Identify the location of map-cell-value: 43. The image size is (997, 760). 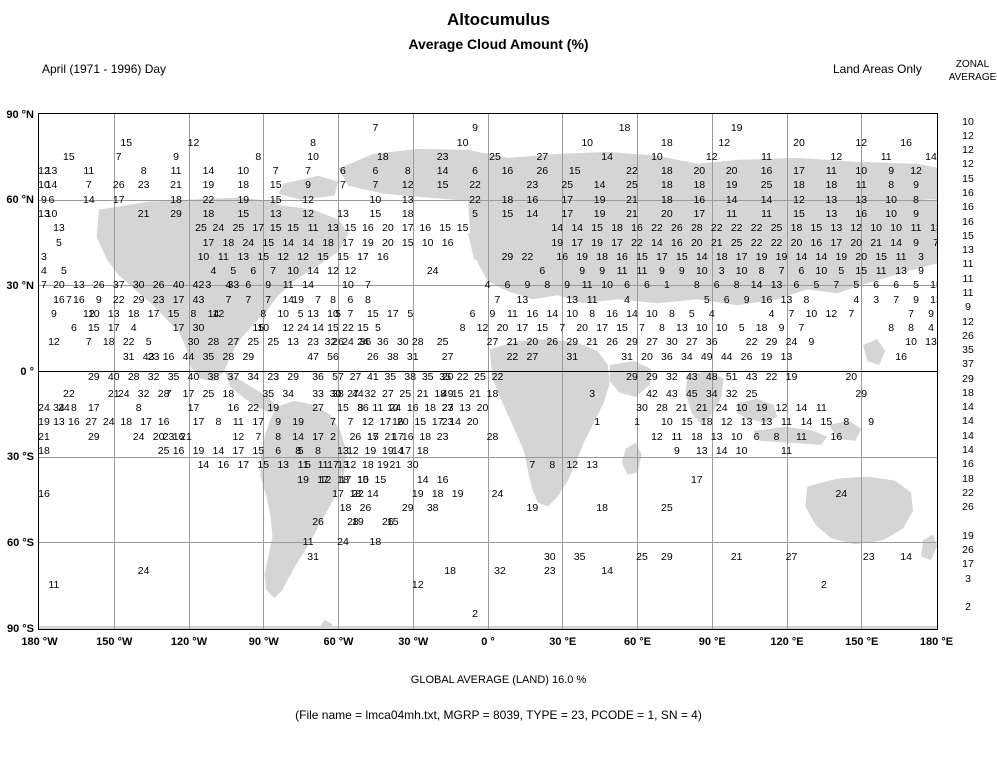
(148, 356).